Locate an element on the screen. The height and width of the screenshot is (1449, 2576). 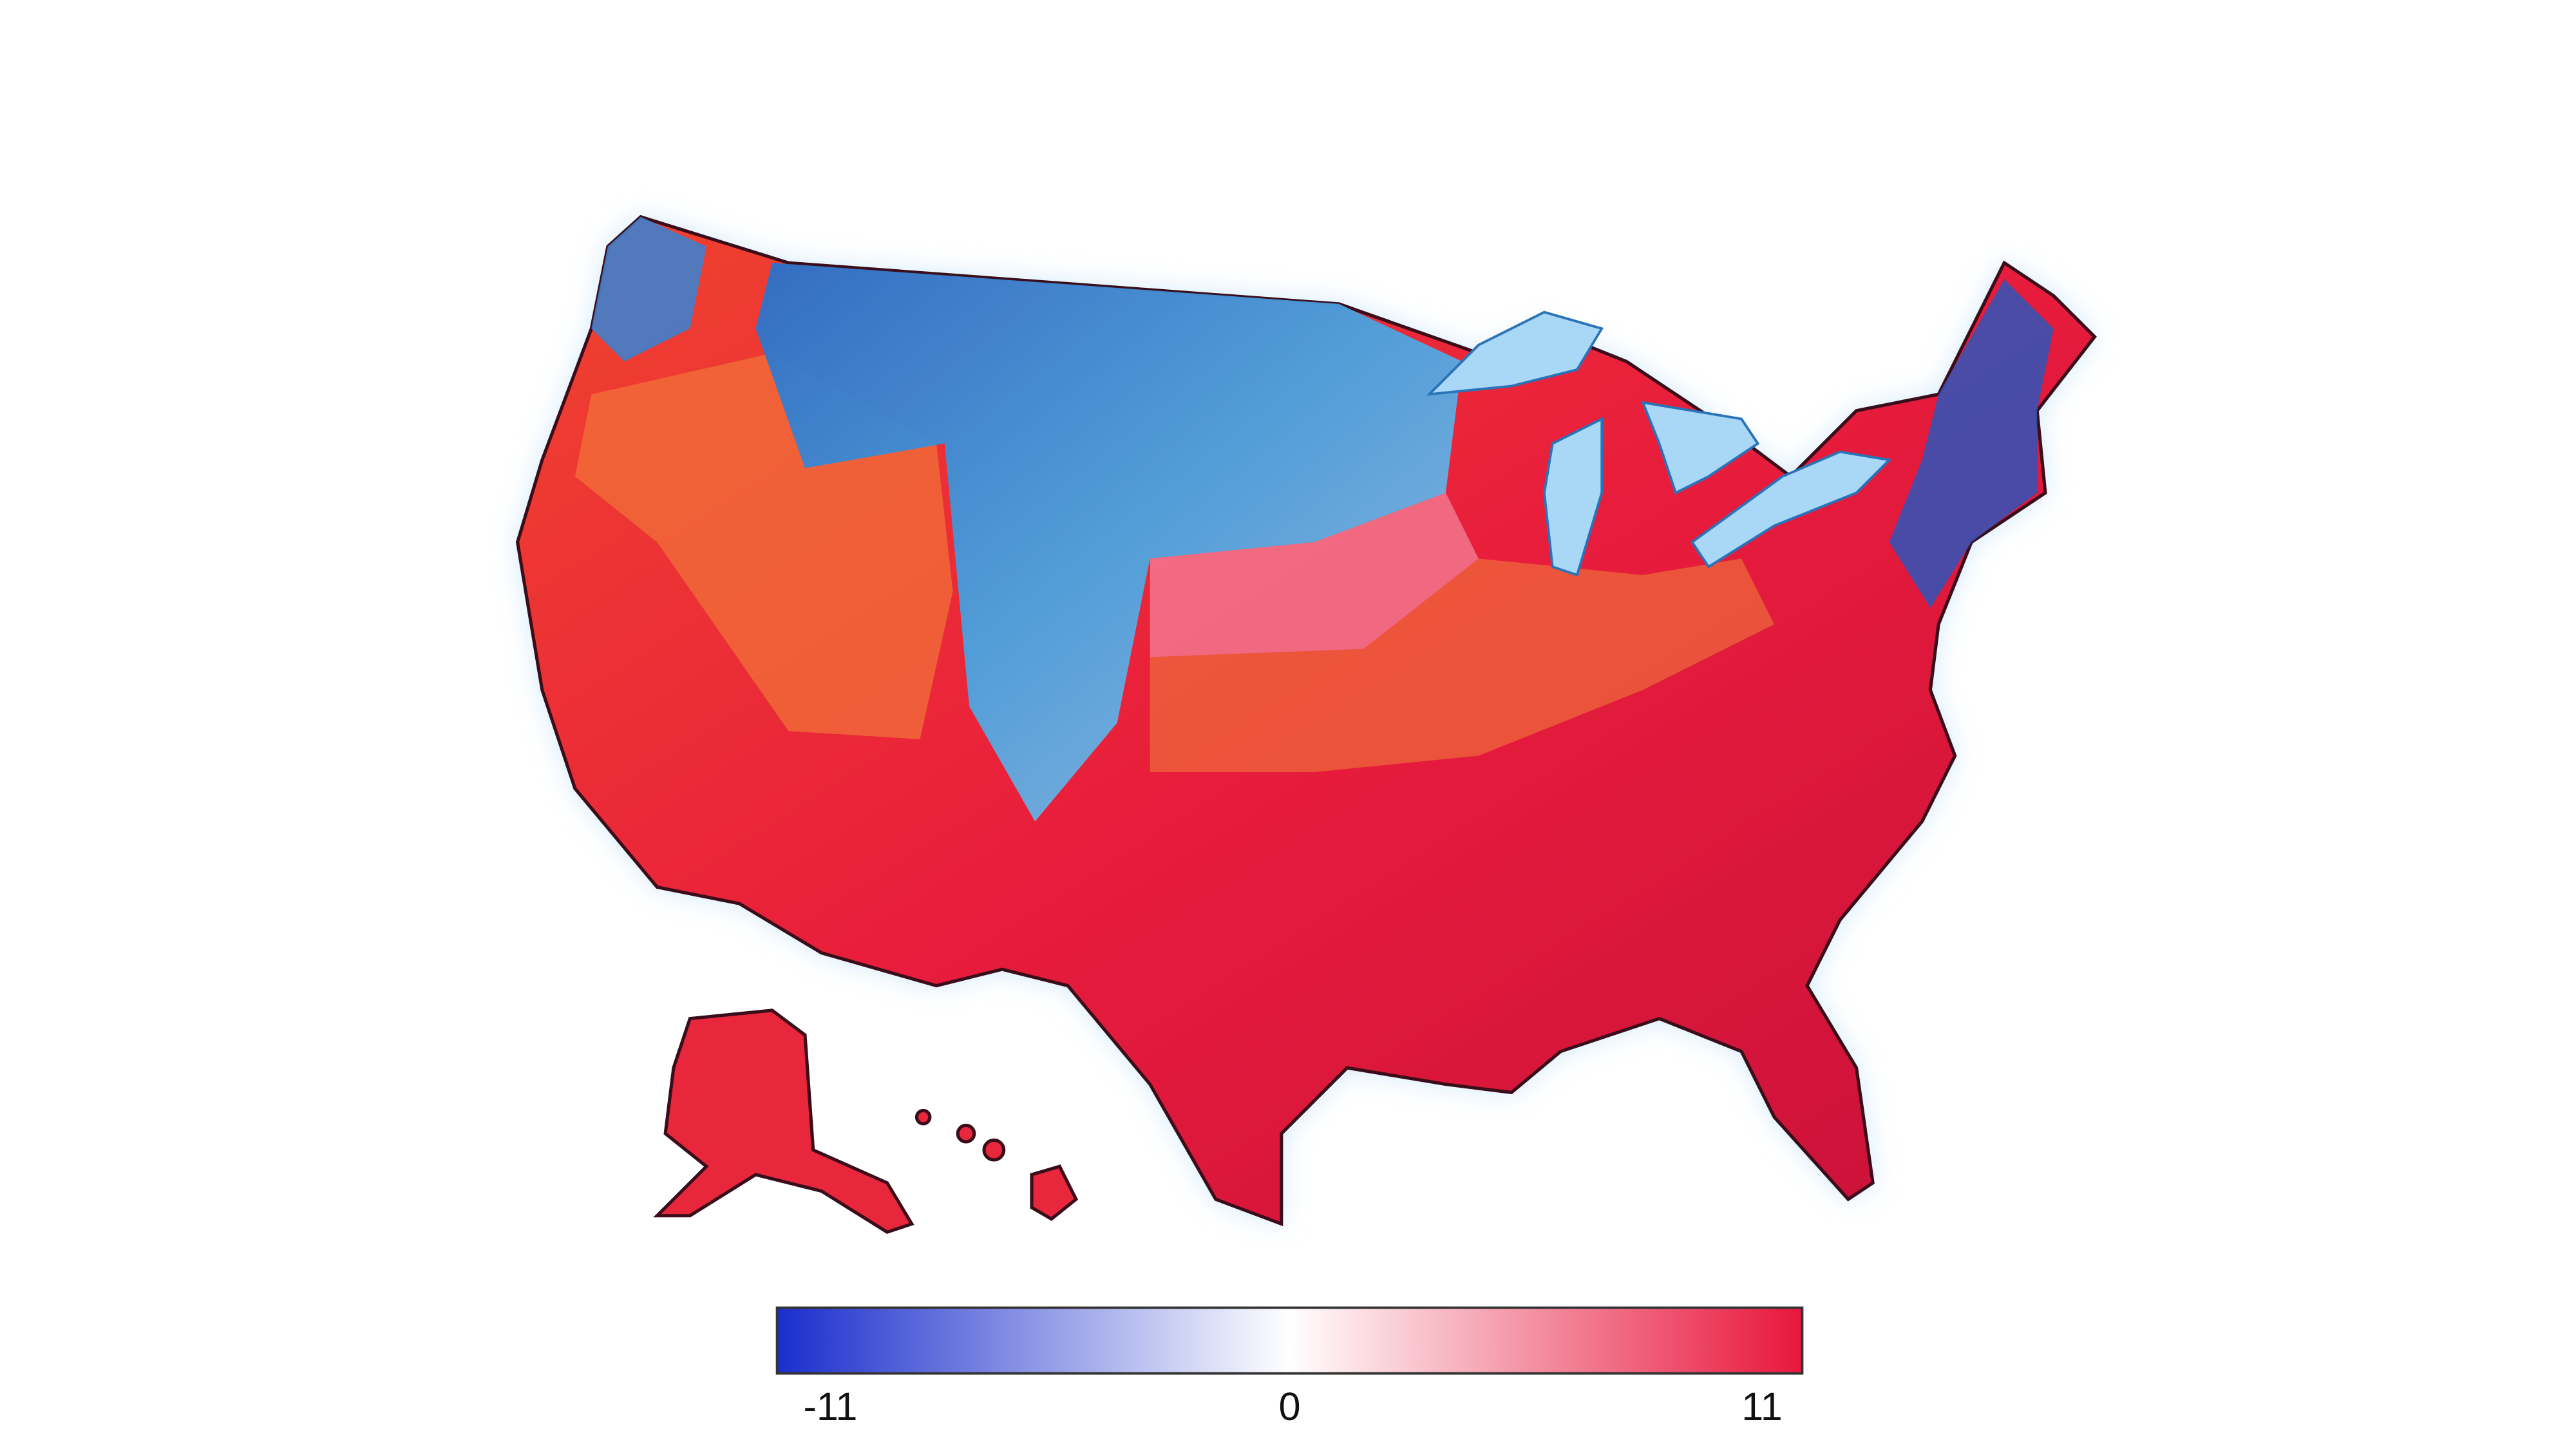
lake-michigan is located at coordinates (1574, 497).